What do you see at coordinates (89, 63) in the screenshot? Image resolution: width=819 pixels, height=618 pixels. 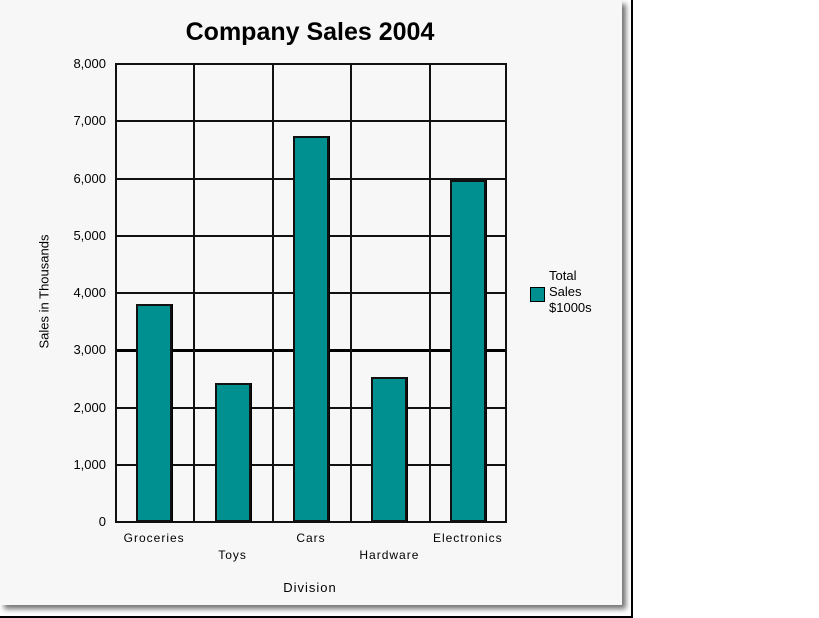 I see `y-tick-label: 8,000` at bounding box center [89, 63].